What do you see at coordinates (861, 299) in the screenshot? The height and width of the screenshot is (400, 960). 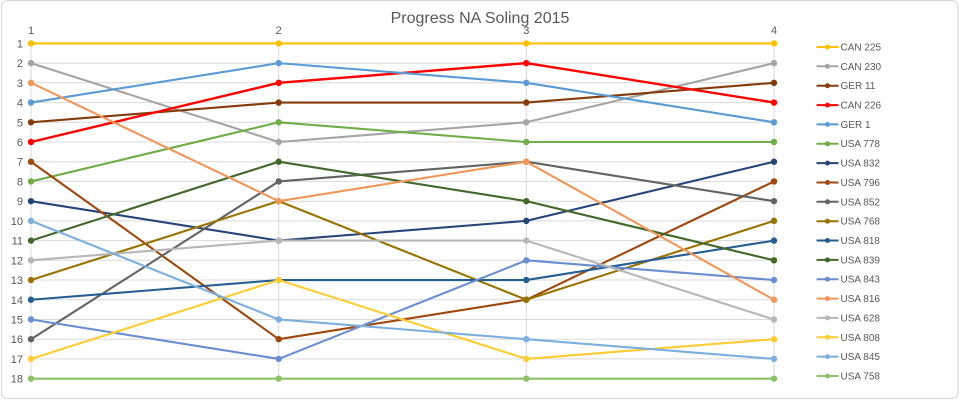 I see `svg-text: USA 816` at bounding box center [861, 299].